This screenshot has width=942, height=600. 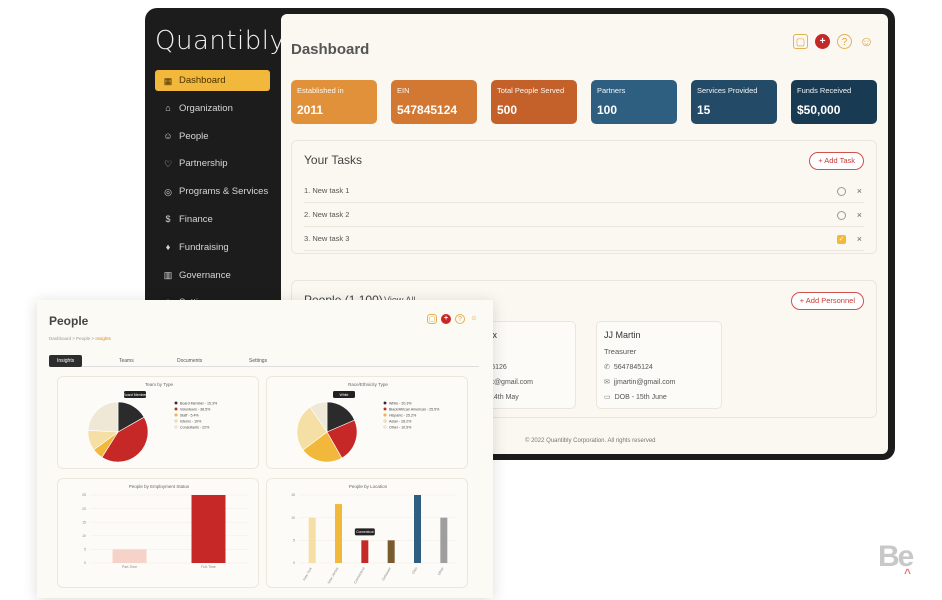 What do you see at coordinates (434, 102) in the screenshot?
I see `stat-card: EIN 547845124` at bounding box center [434, 102].